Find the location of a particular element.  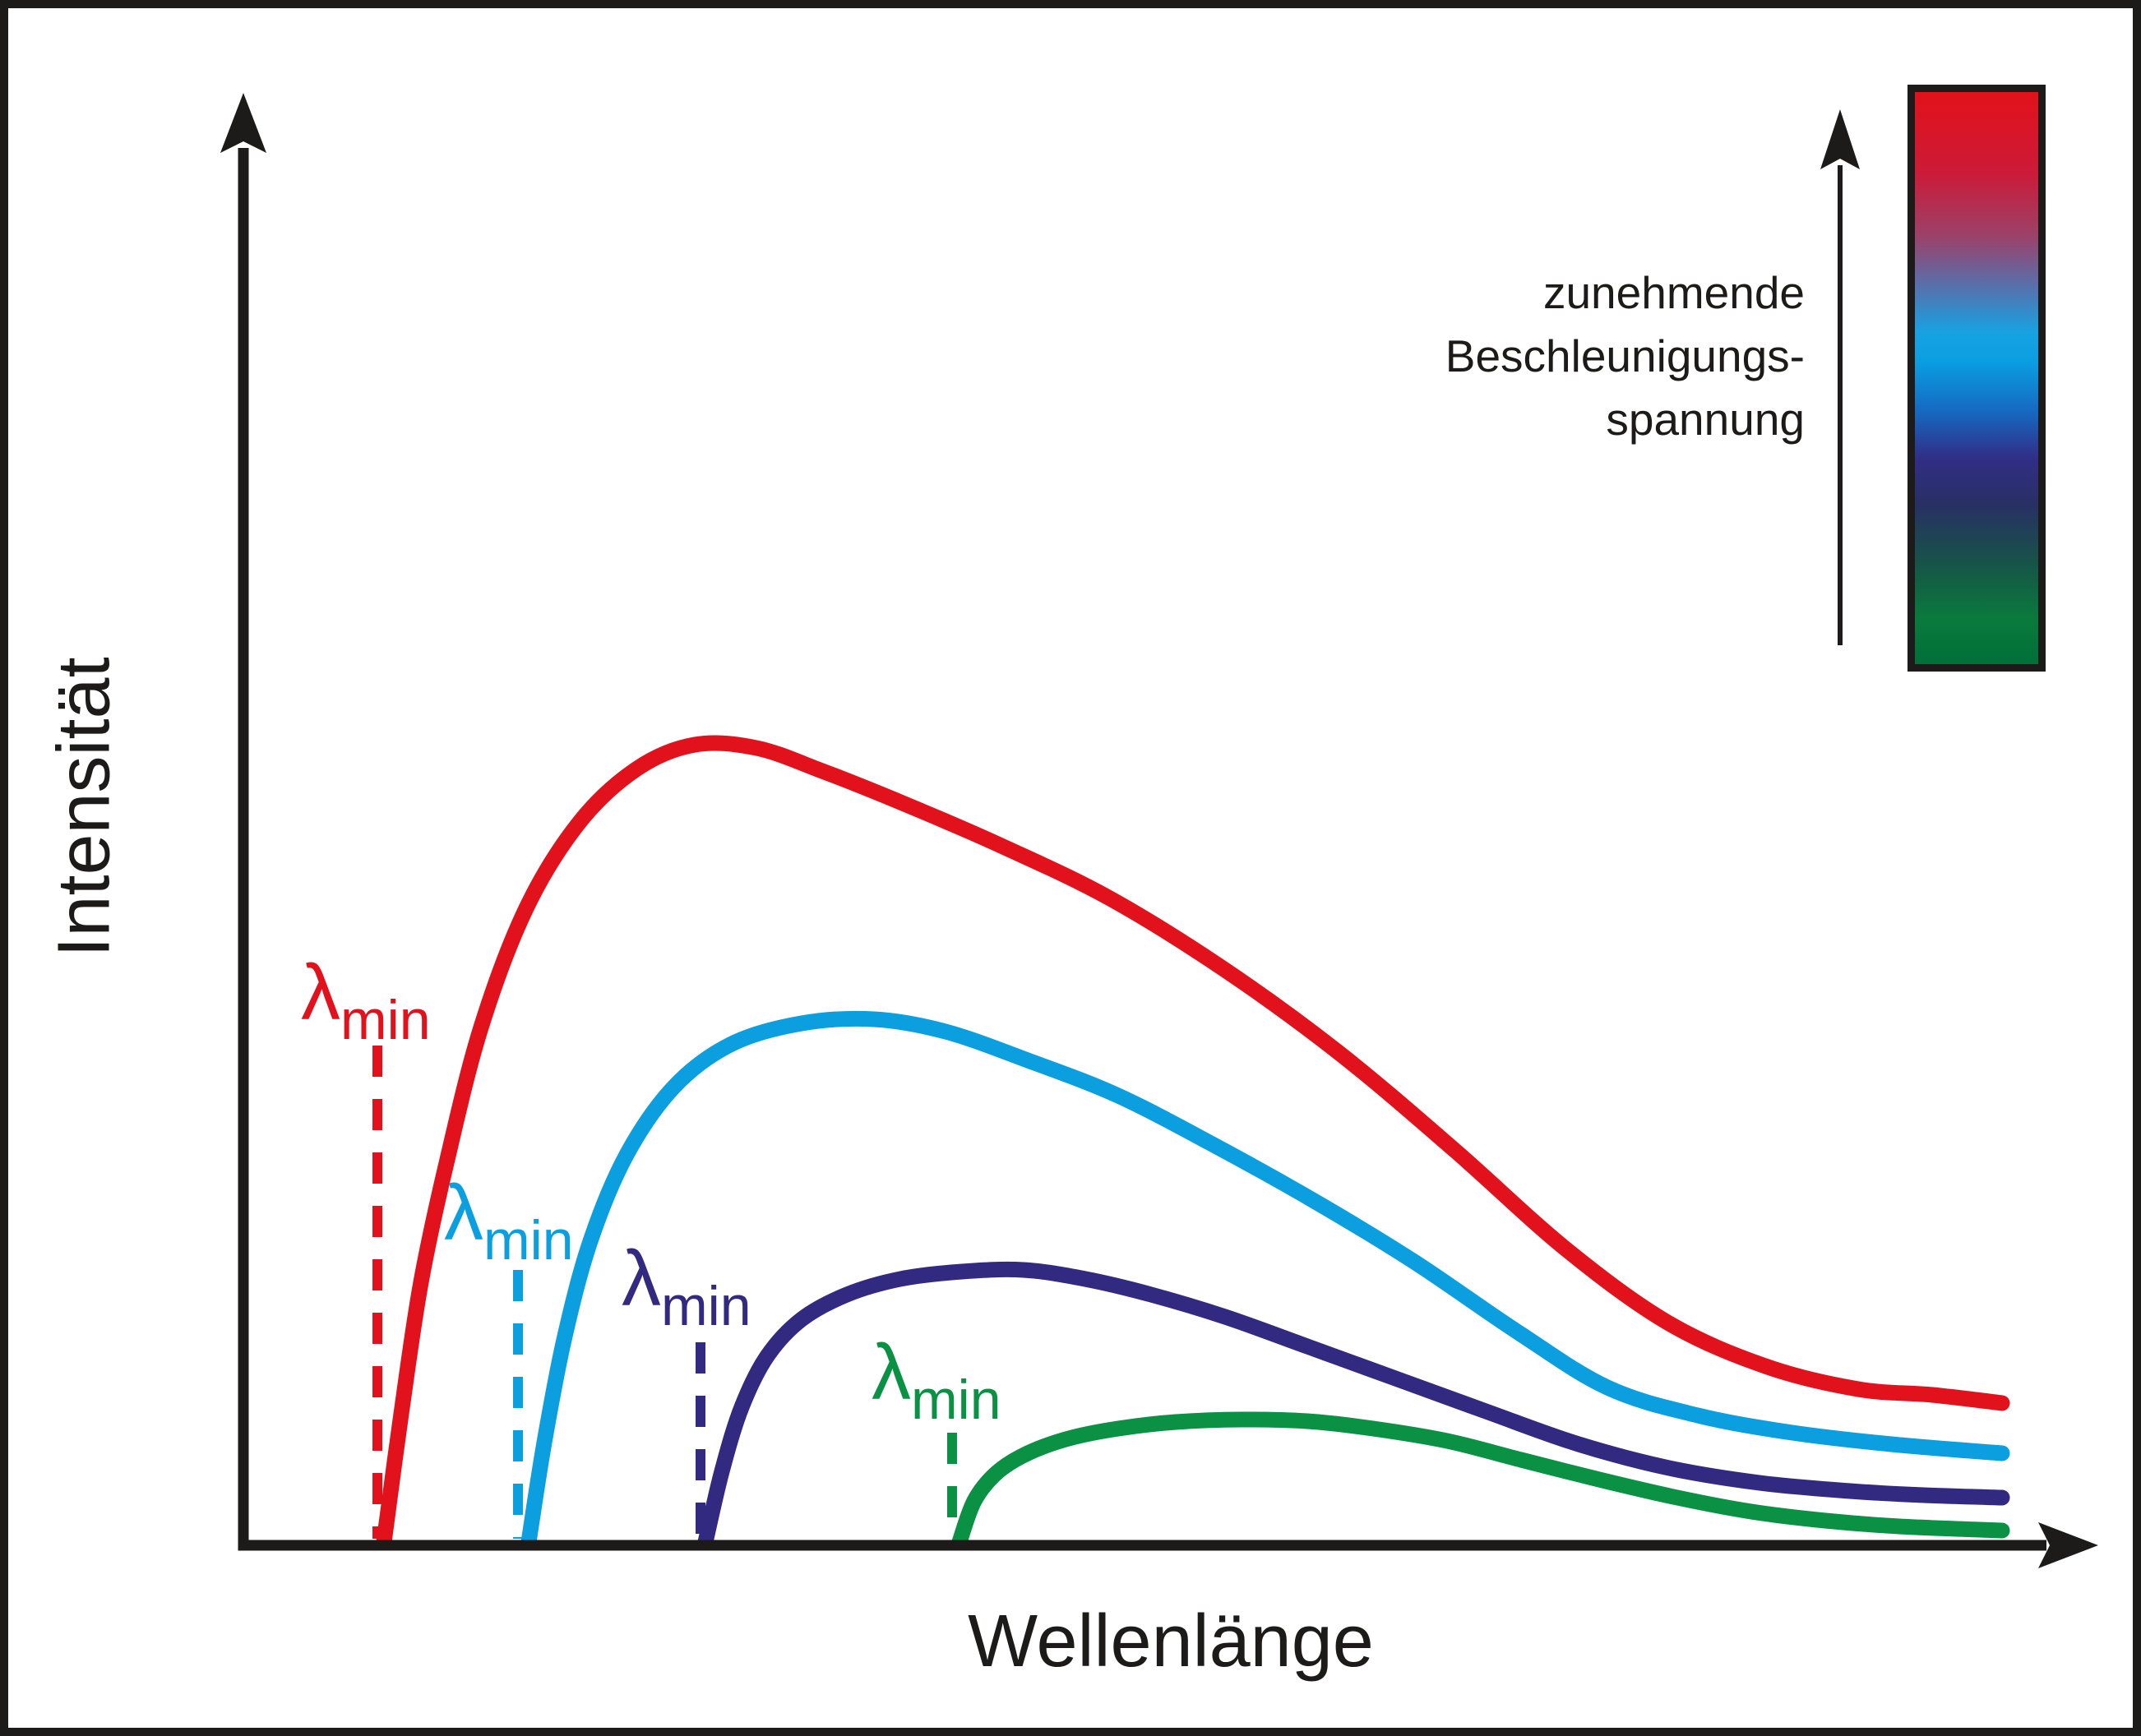

y-axis-label: Intensität is located at coordinates (84, 808).